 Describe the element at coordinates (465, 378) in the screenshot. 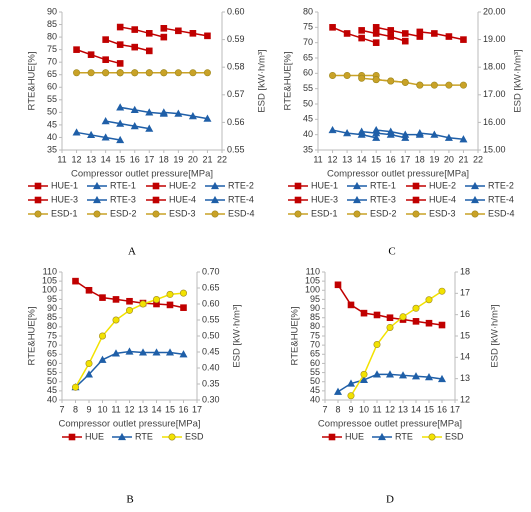

I see `y2-tick-label: 13` at that location.